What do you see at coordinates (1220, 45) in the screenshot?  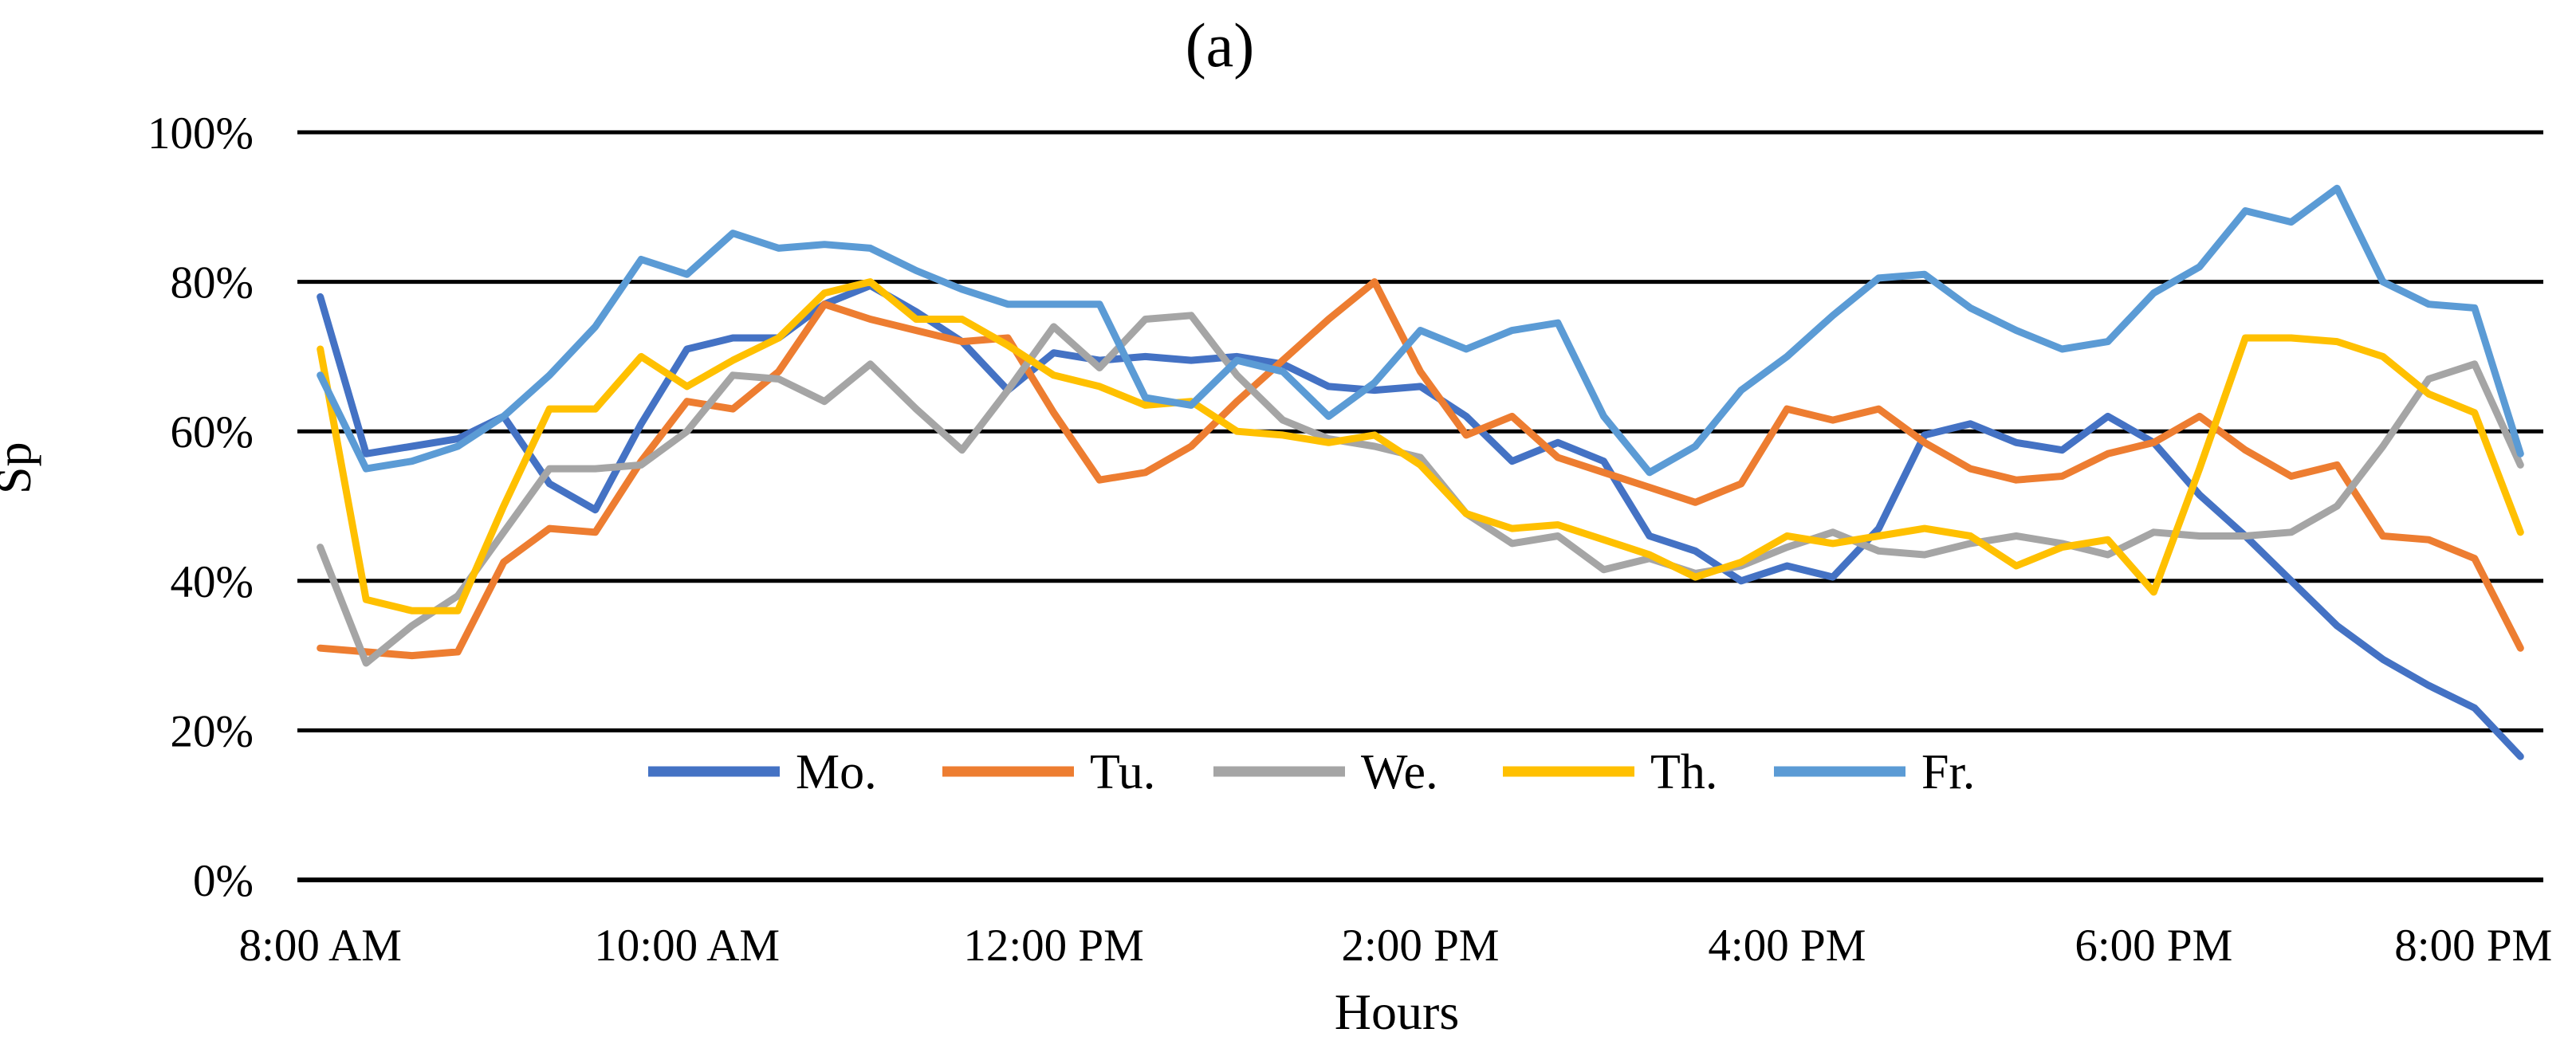 I see `chart-title: (a)` at bounding box center [1220, 45].